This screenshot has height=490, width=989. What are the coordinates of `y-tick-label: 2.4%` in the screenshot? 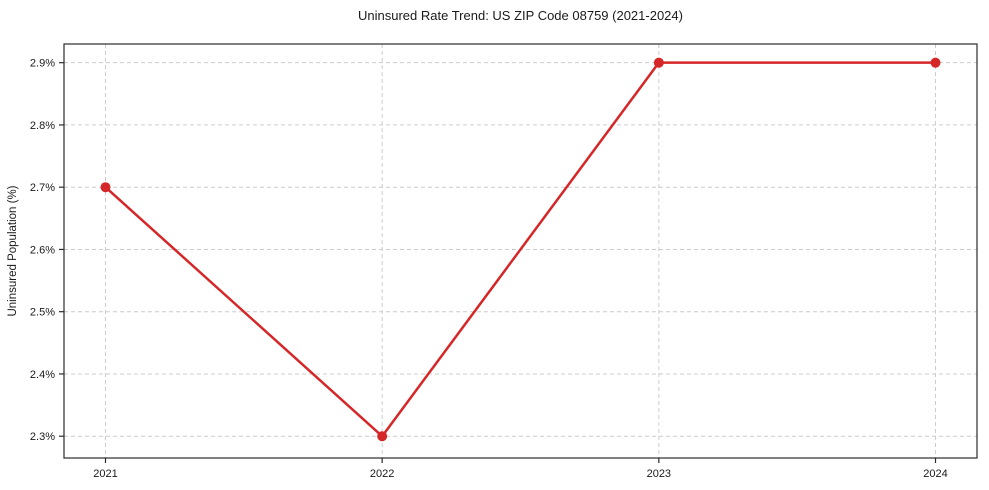 It's located at (42, 375).